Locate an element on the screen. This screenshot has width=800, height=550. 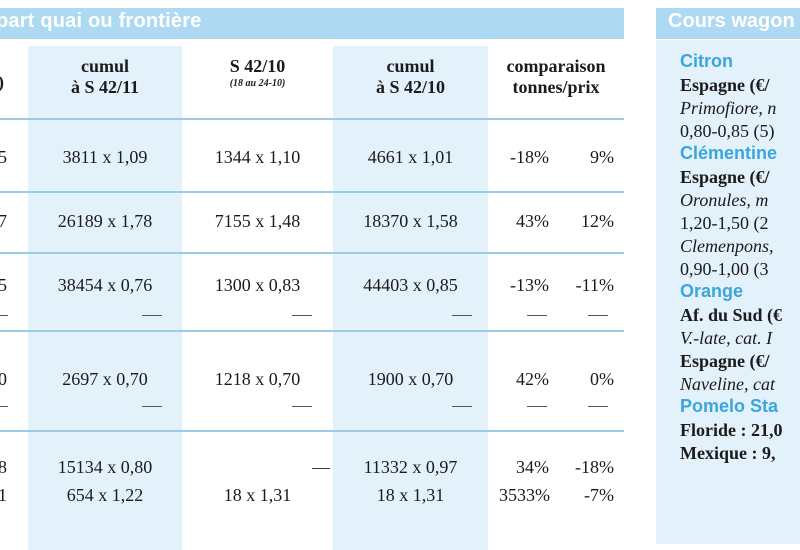
prix-comparison: -11% is located at coordinates (594, 285).